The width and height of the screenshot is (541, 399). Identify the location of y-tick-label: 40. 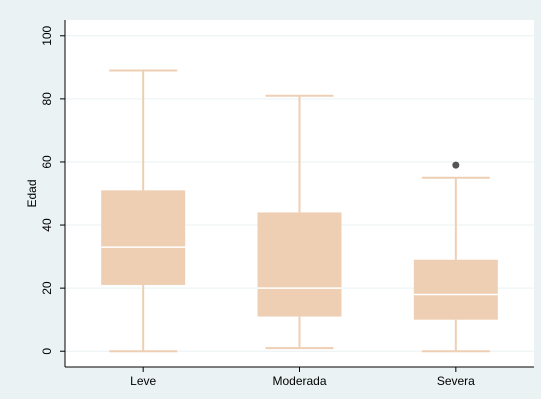
(47, 225).